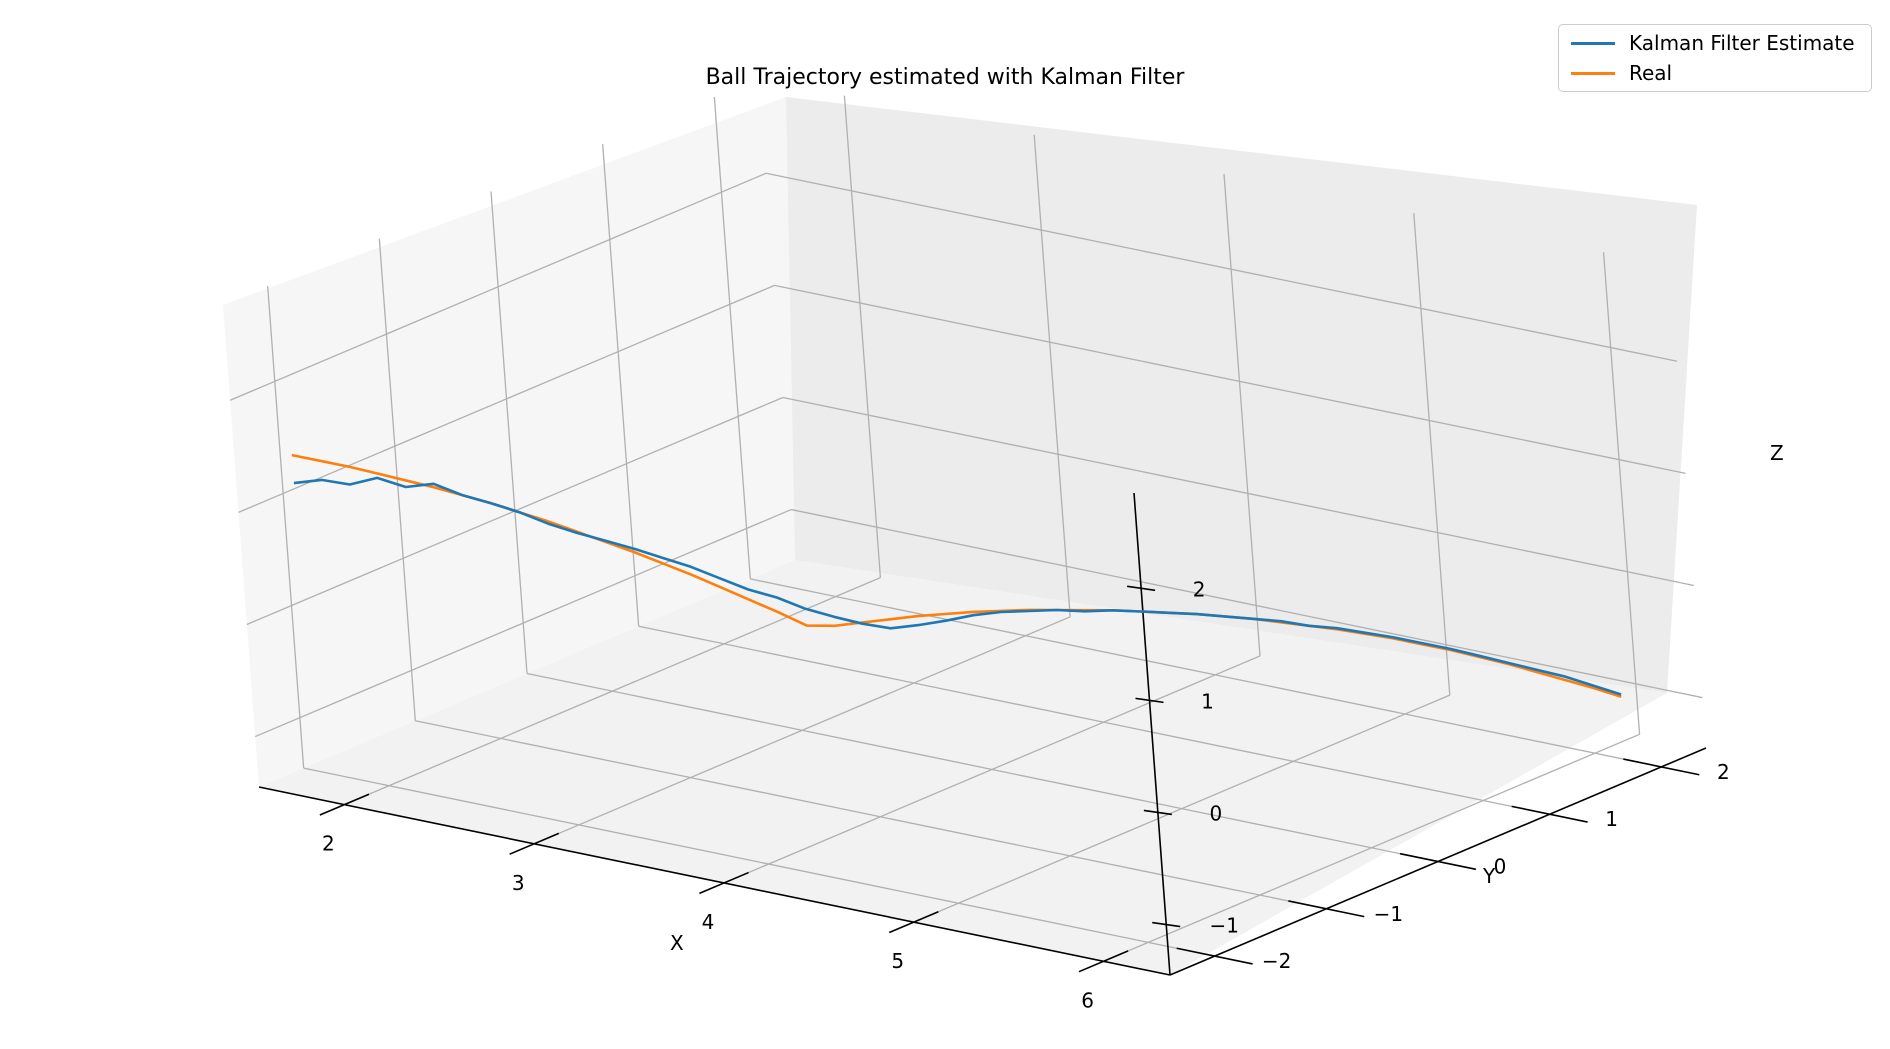  I want to click on z-tick-label: 0, so click(1215, 813).